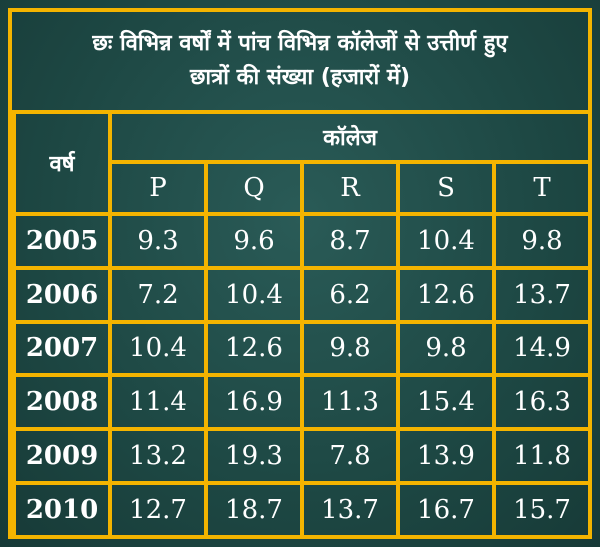 The image size is (600, 547). Describe the element at coordinates (350, 241) in the screenshot. I see `value-cell: 8.7` at that location.